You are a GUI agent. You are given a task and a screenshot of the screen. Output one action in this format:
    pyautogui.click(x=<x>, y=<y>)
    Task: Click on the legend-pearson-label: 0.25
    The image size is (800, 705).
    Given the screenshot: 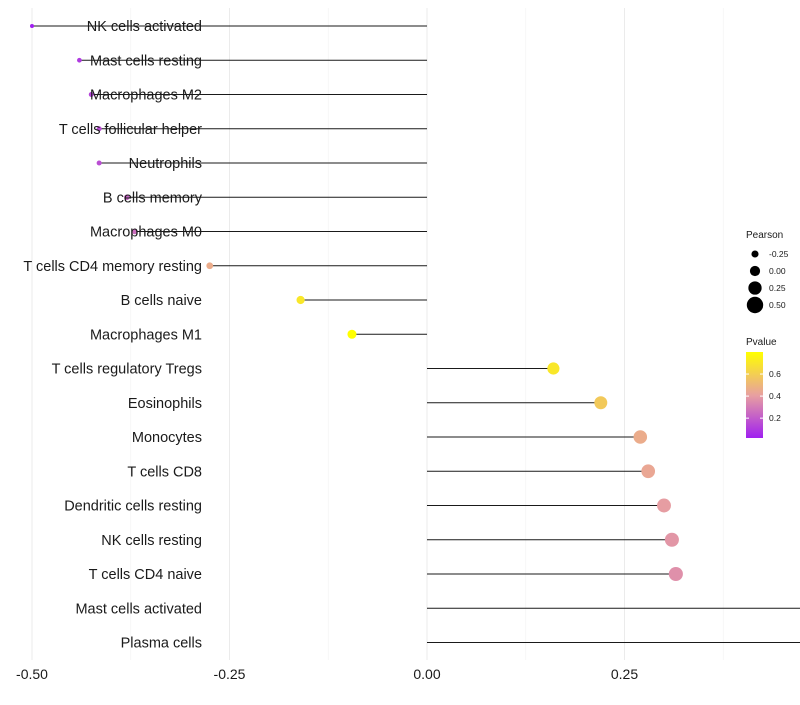 What is the action you would take?
    pyautogui.click(x=777, y=288)
    